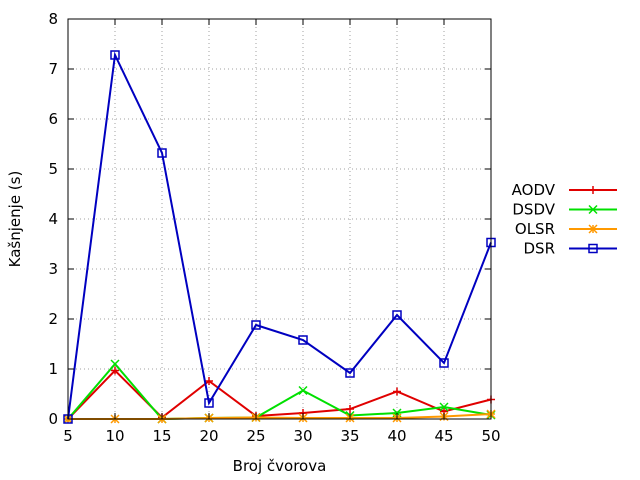 The height and width of the screenshot is (480, 640). What do you see at coordinates (593, 248) in the screenshot?
I see `legend-marker-dsr` at bounding box center [593, 248].